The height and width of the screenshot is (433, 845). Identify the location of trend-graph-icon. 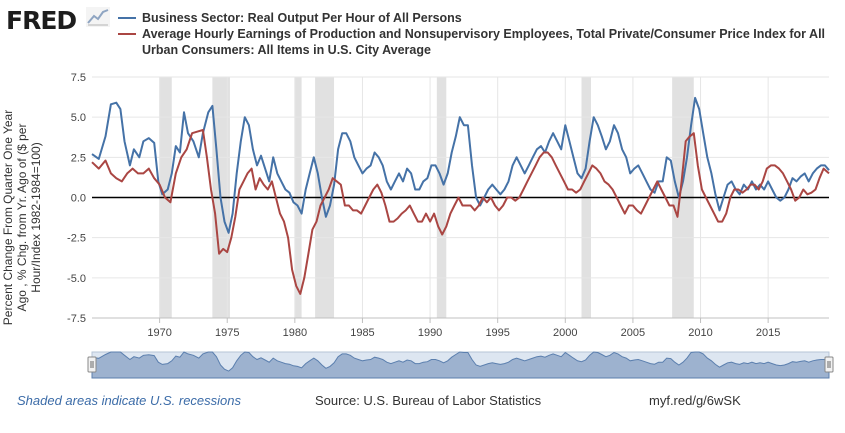
(98, 17).